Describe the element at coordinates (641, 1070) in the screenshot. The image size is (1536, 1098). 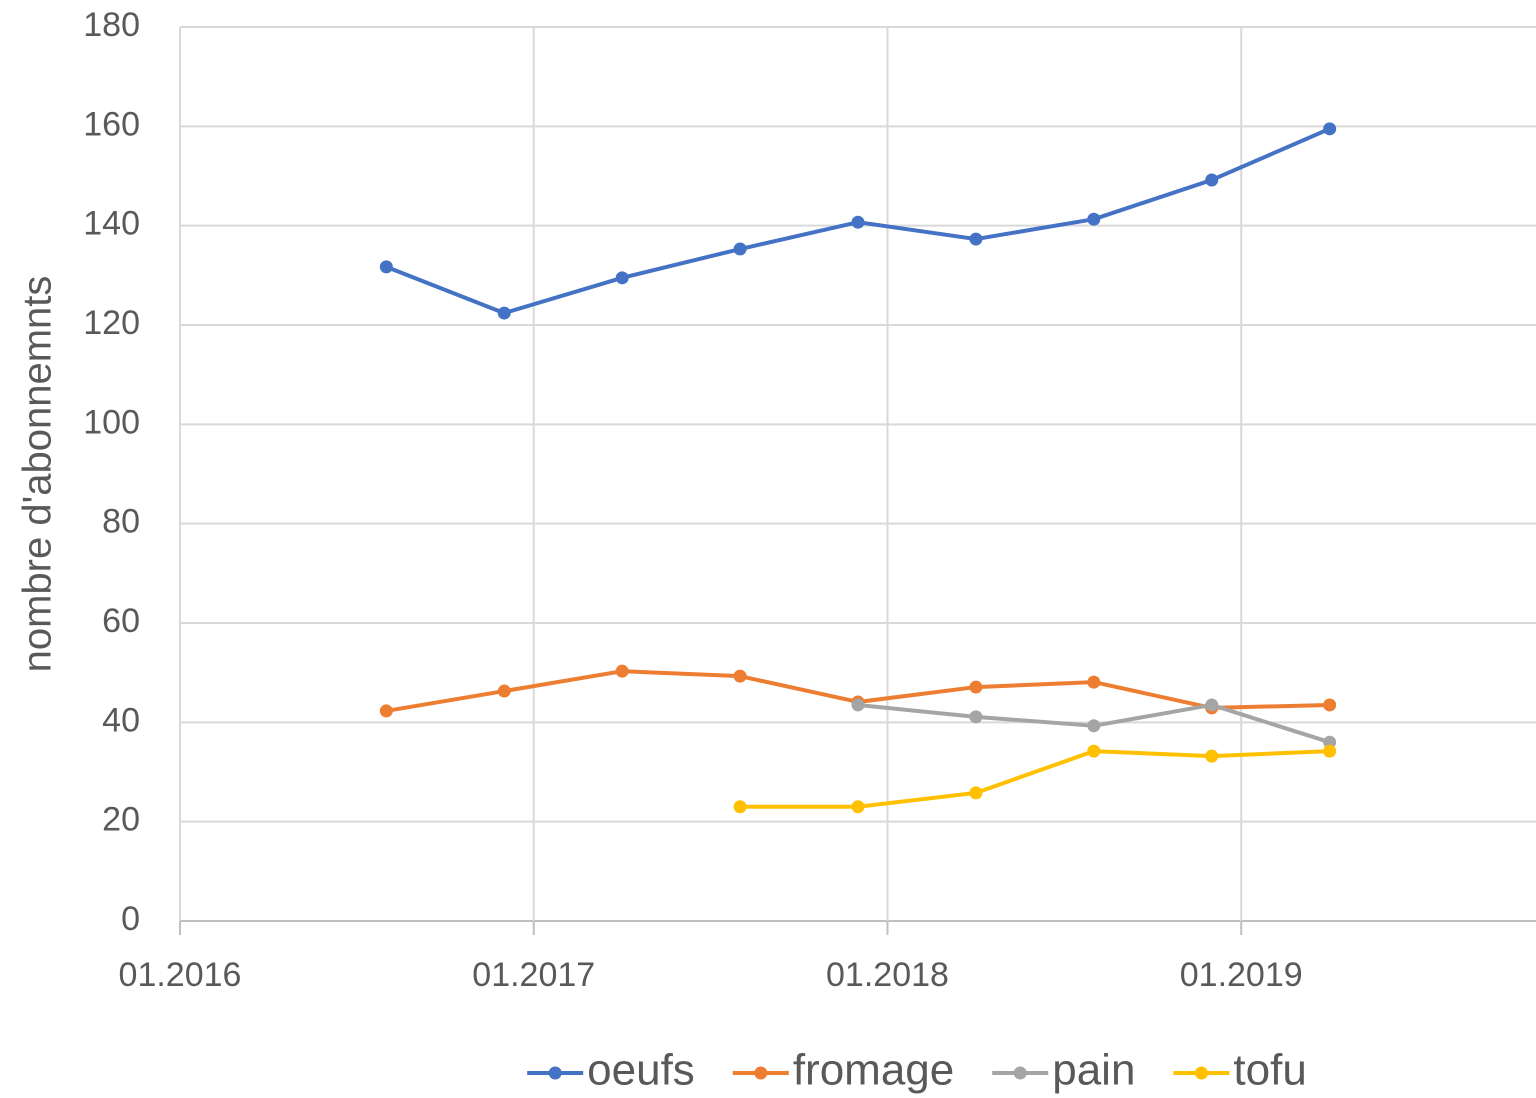
I see `legend-label: oeufs` at that location.